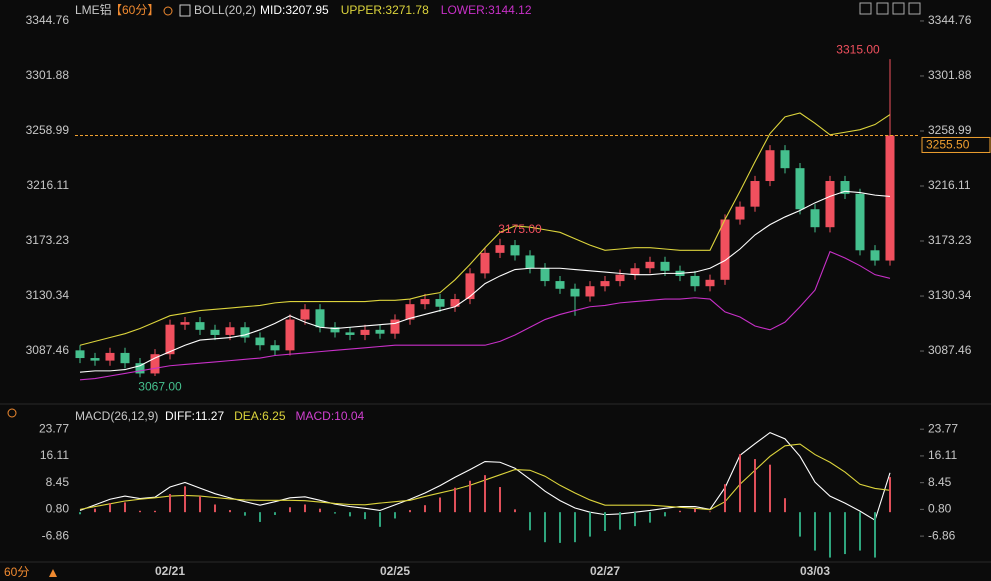 Image resolution: width=991 pixels, height=581 pixels. I want to click on window-buttons, so click(890, 8).